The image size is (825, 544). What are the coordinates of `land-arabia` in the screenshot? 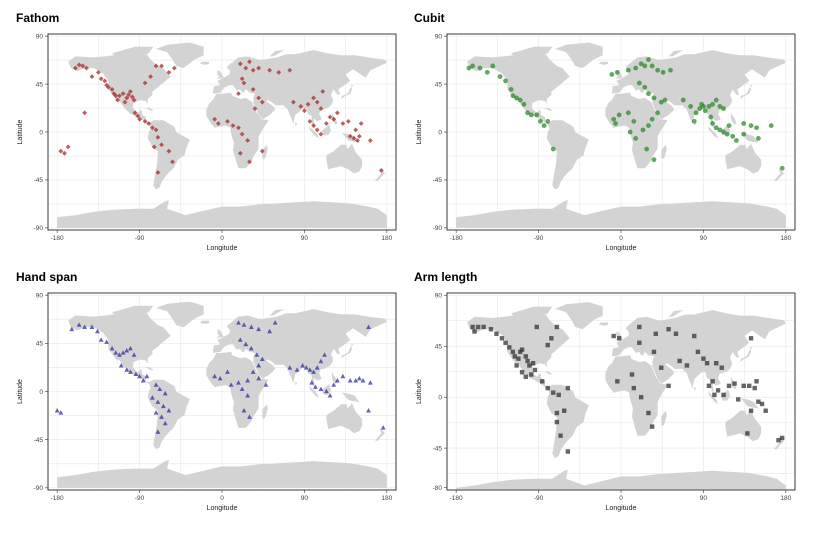 It's located at (264, 368).